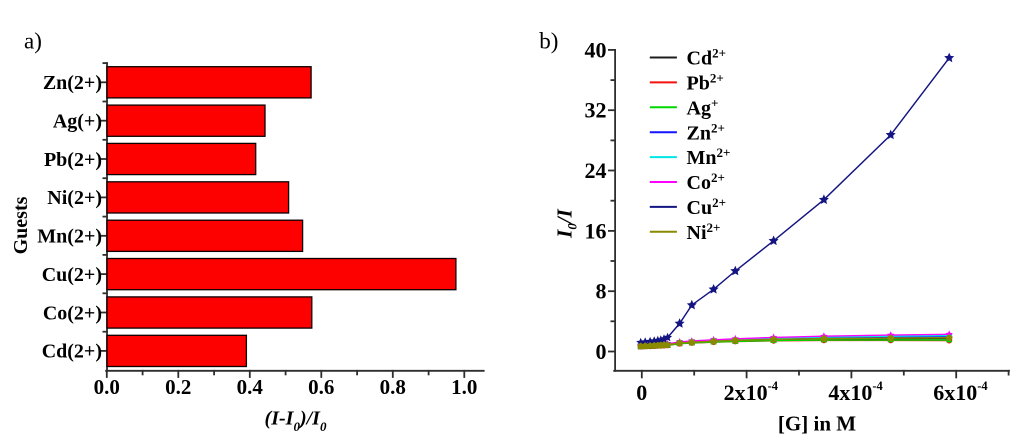 Image resolution: width=1024 pixels, height=447 pixels. I want to click on svg-text: Cu2+, so click(707, 207).